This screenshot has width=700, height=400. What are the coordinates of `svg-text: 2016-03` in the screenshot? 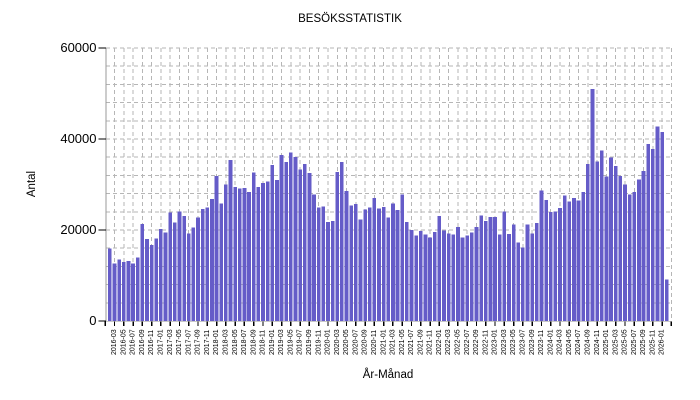 It's located at (114, 342).